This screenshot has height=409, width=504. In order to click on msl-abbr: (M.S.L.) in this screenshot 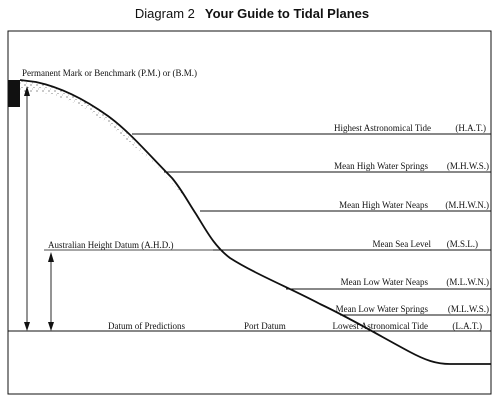, I will do `click(462, 244)`.